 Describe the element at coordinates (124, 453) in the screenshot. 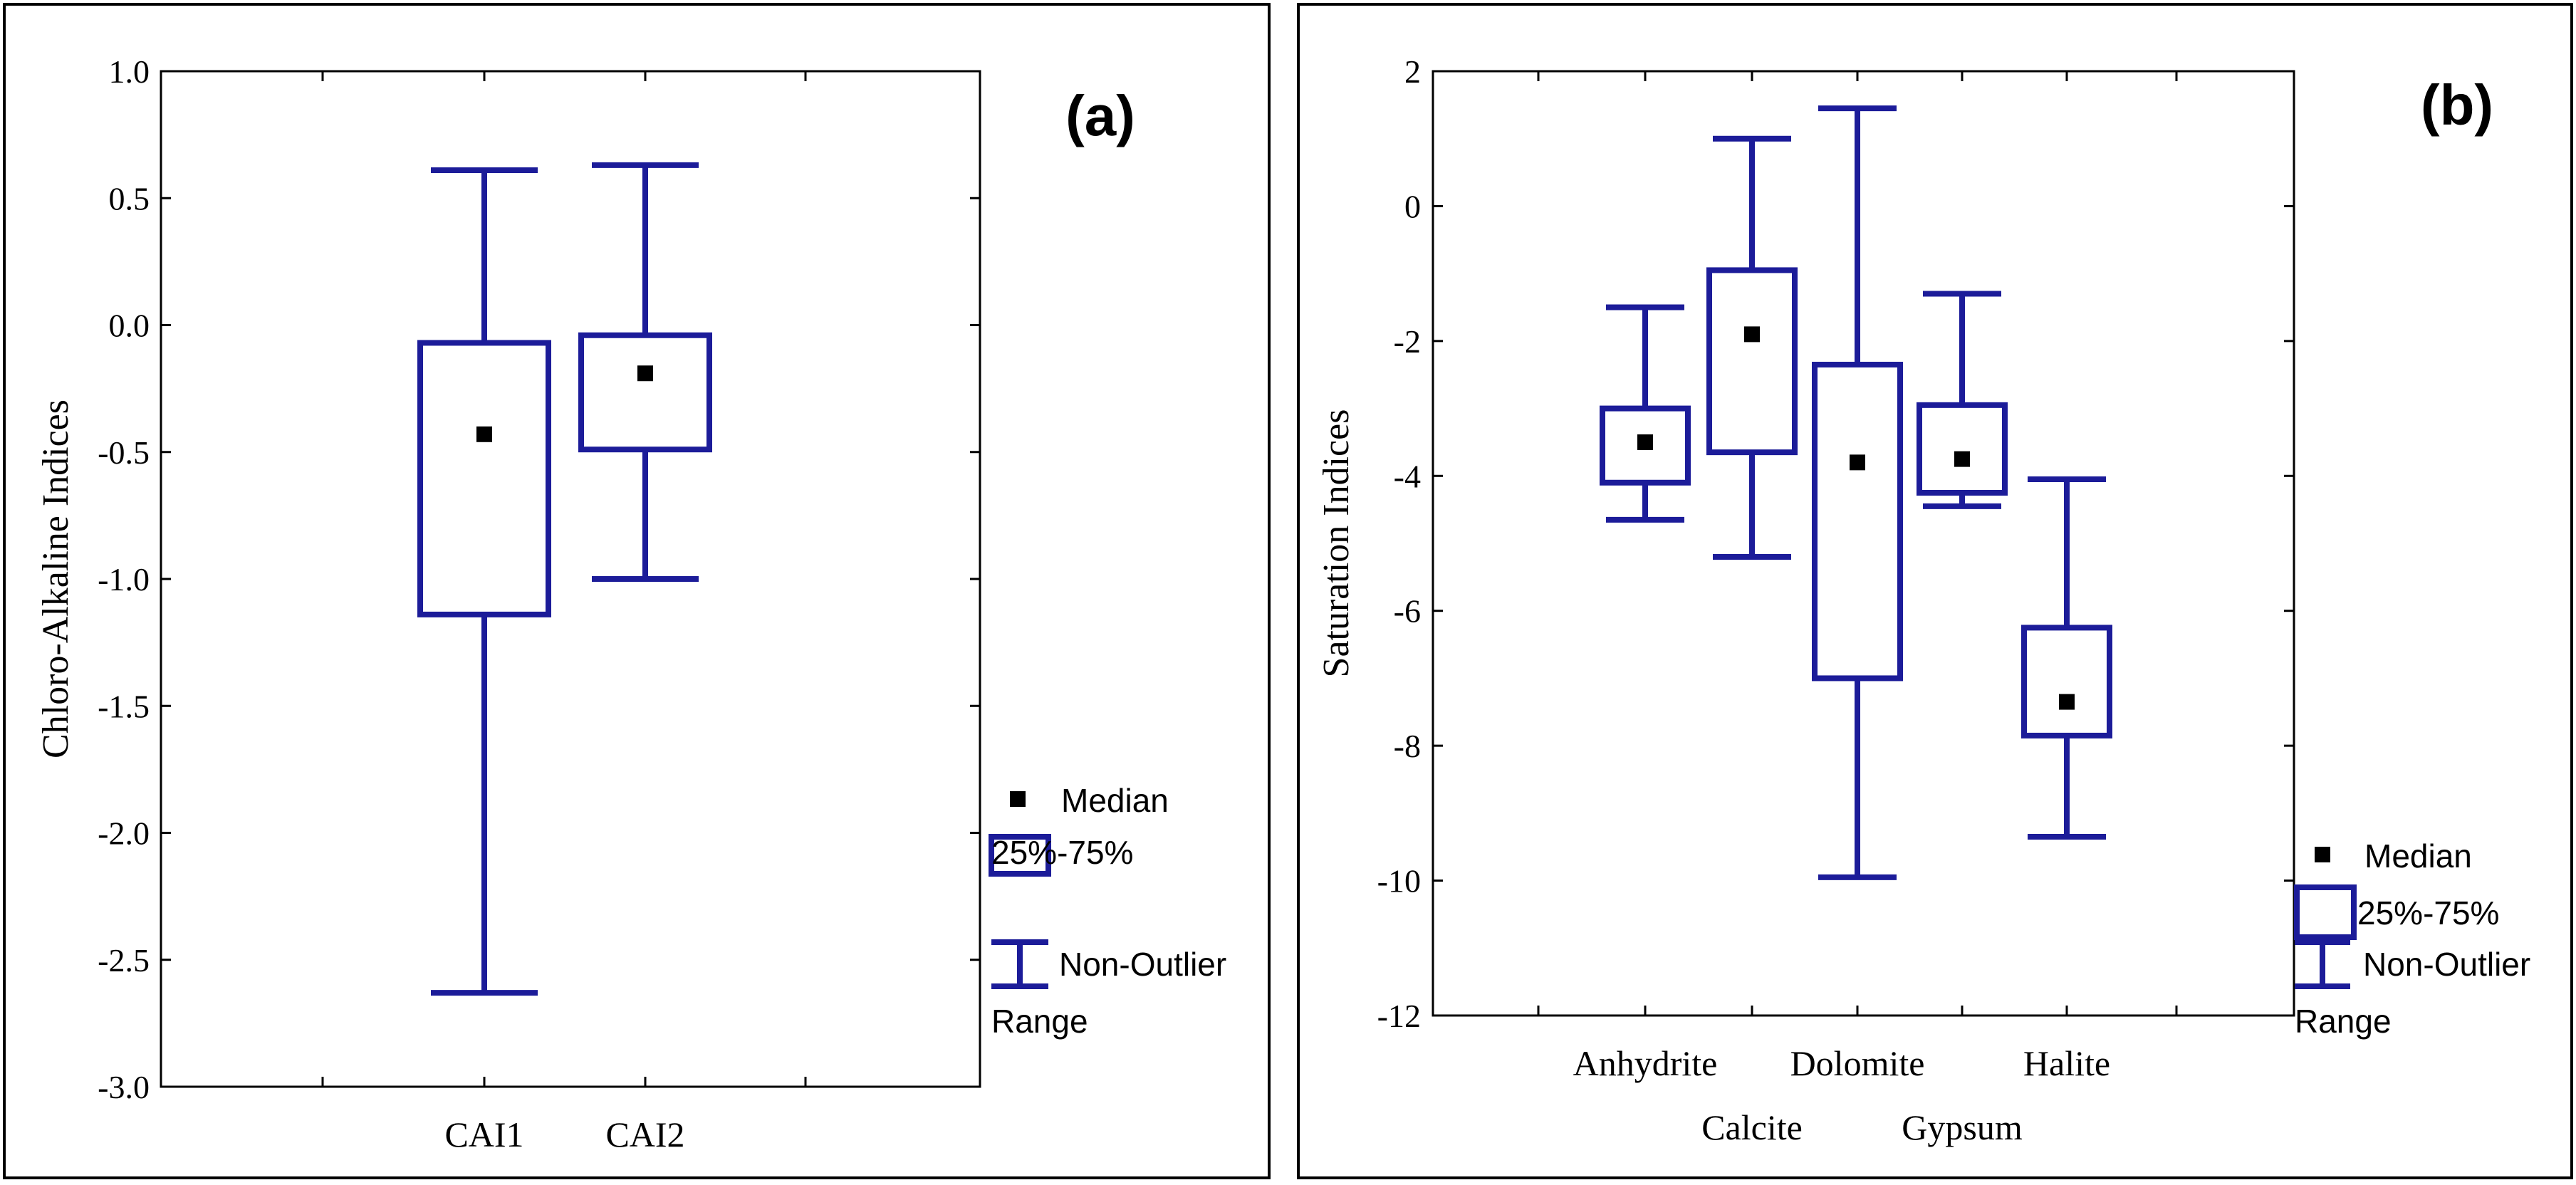

I see `y-tick-label: -0.5` at that location.